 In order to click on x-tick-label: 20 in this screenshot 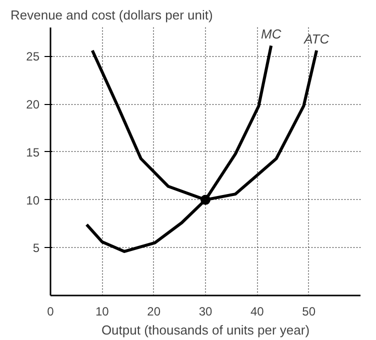, I will do `click(154, 311)`.